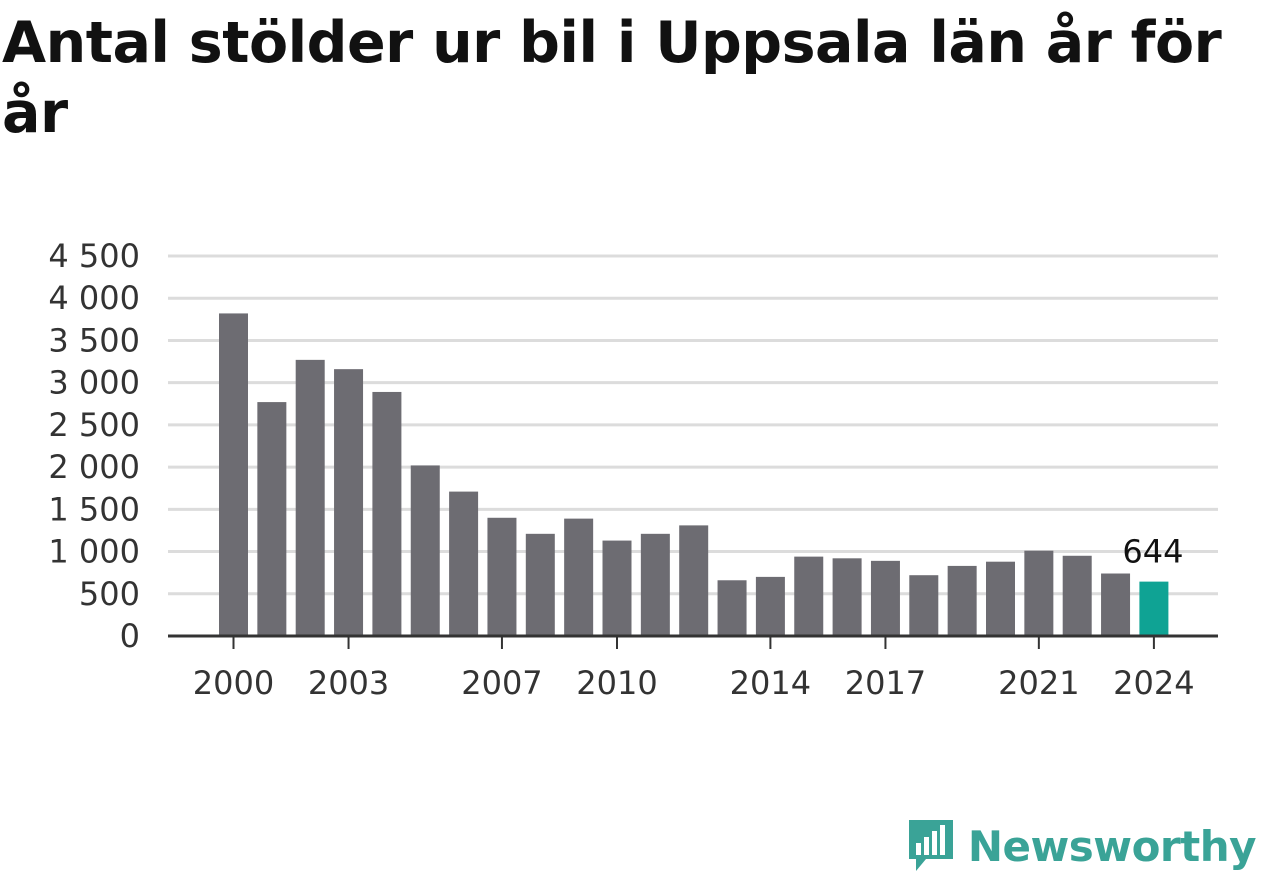 Image resolution: width=1262 pixels, height=879 pixels. What do you see at coordinates (464, 563) in the screenshot?
I see `bar-2006` at bounding box center [464, 563].